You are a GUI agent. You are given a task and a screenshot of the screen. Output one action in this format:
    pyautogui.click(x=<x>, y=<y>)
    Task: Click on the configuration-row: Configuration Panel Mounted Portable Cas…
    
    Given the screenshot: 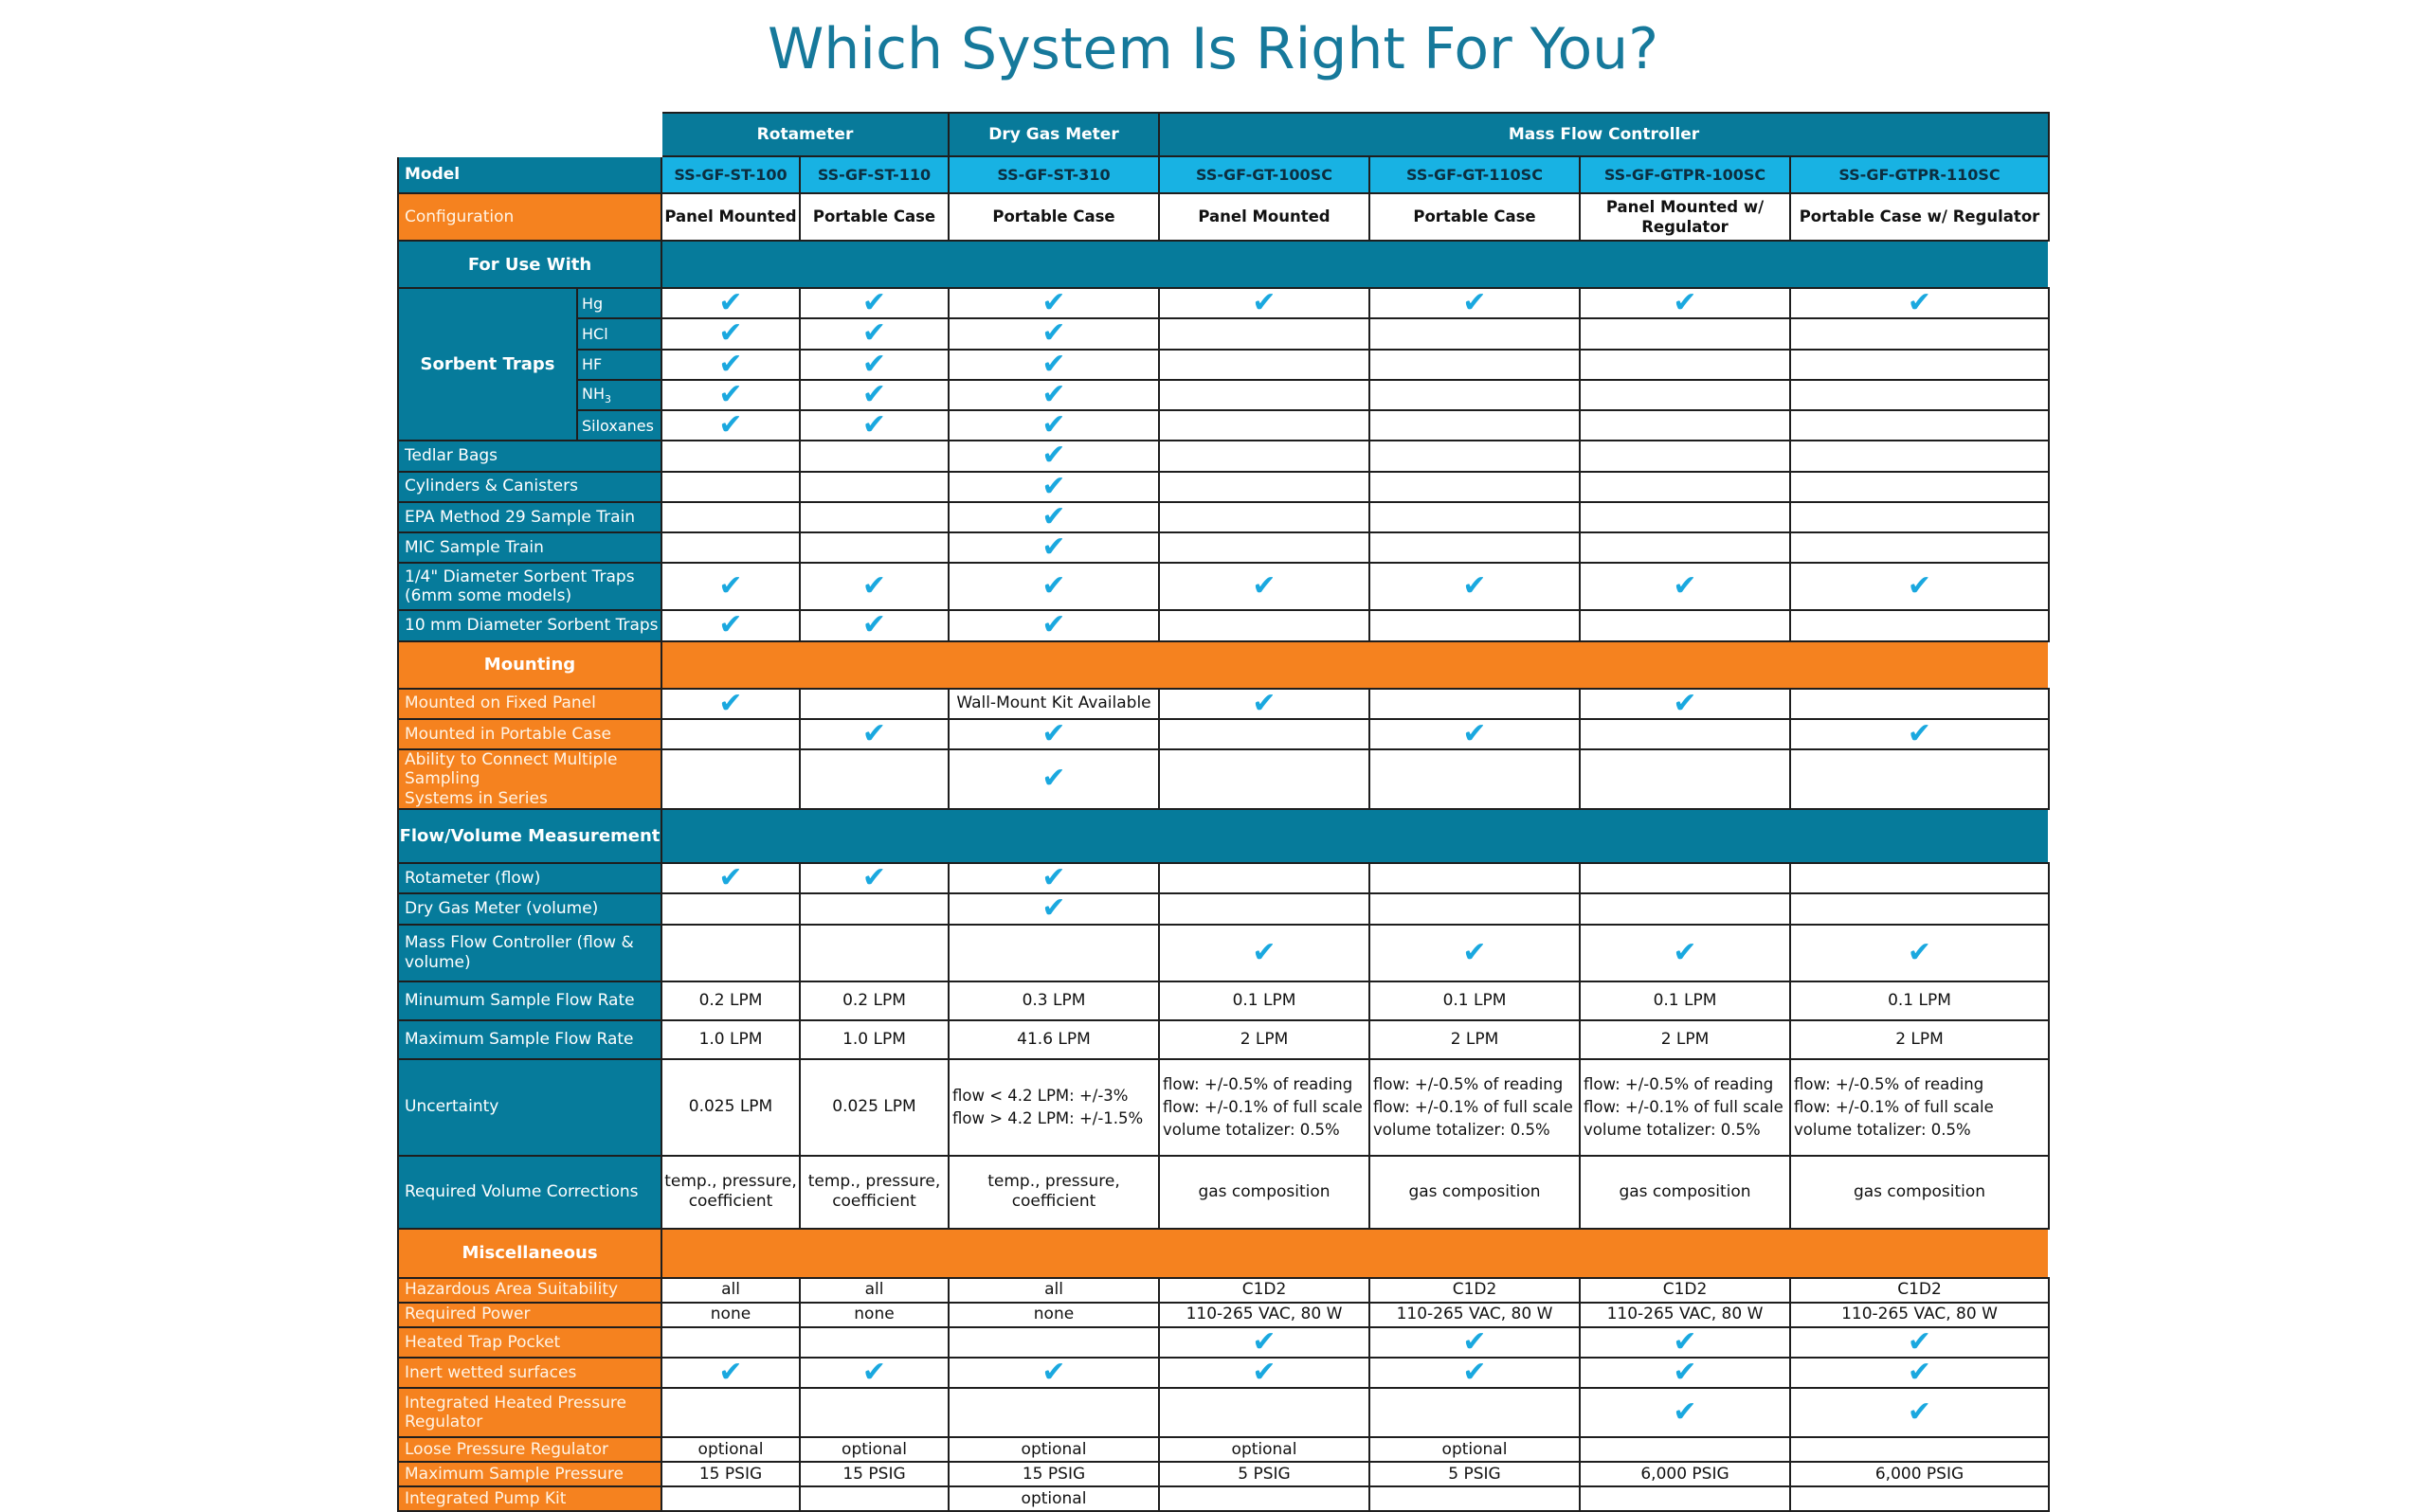 What is the action you would take?
    pyautogui.click(x=1223, y=217)
    